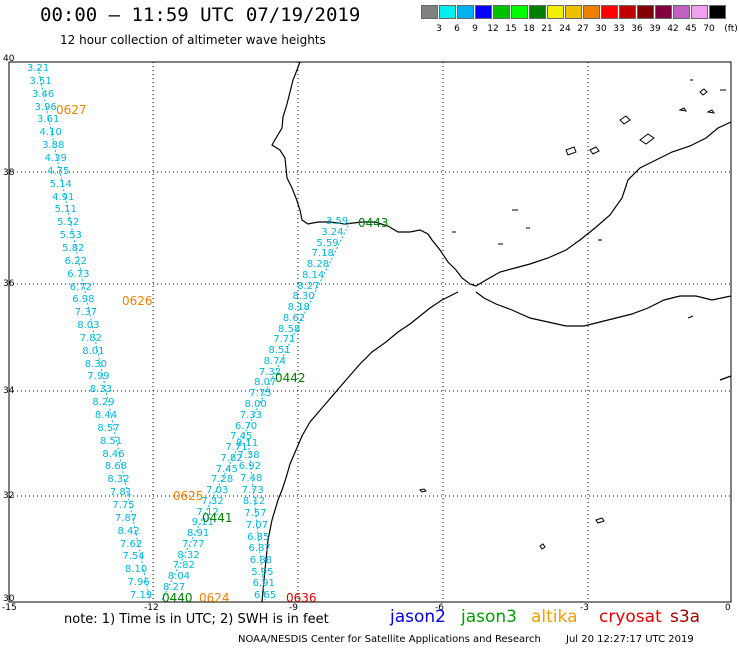 The width and height of the screenshot is (740, 650). I want to click on wave-height-value-b: 8.51, so click(279, 351).